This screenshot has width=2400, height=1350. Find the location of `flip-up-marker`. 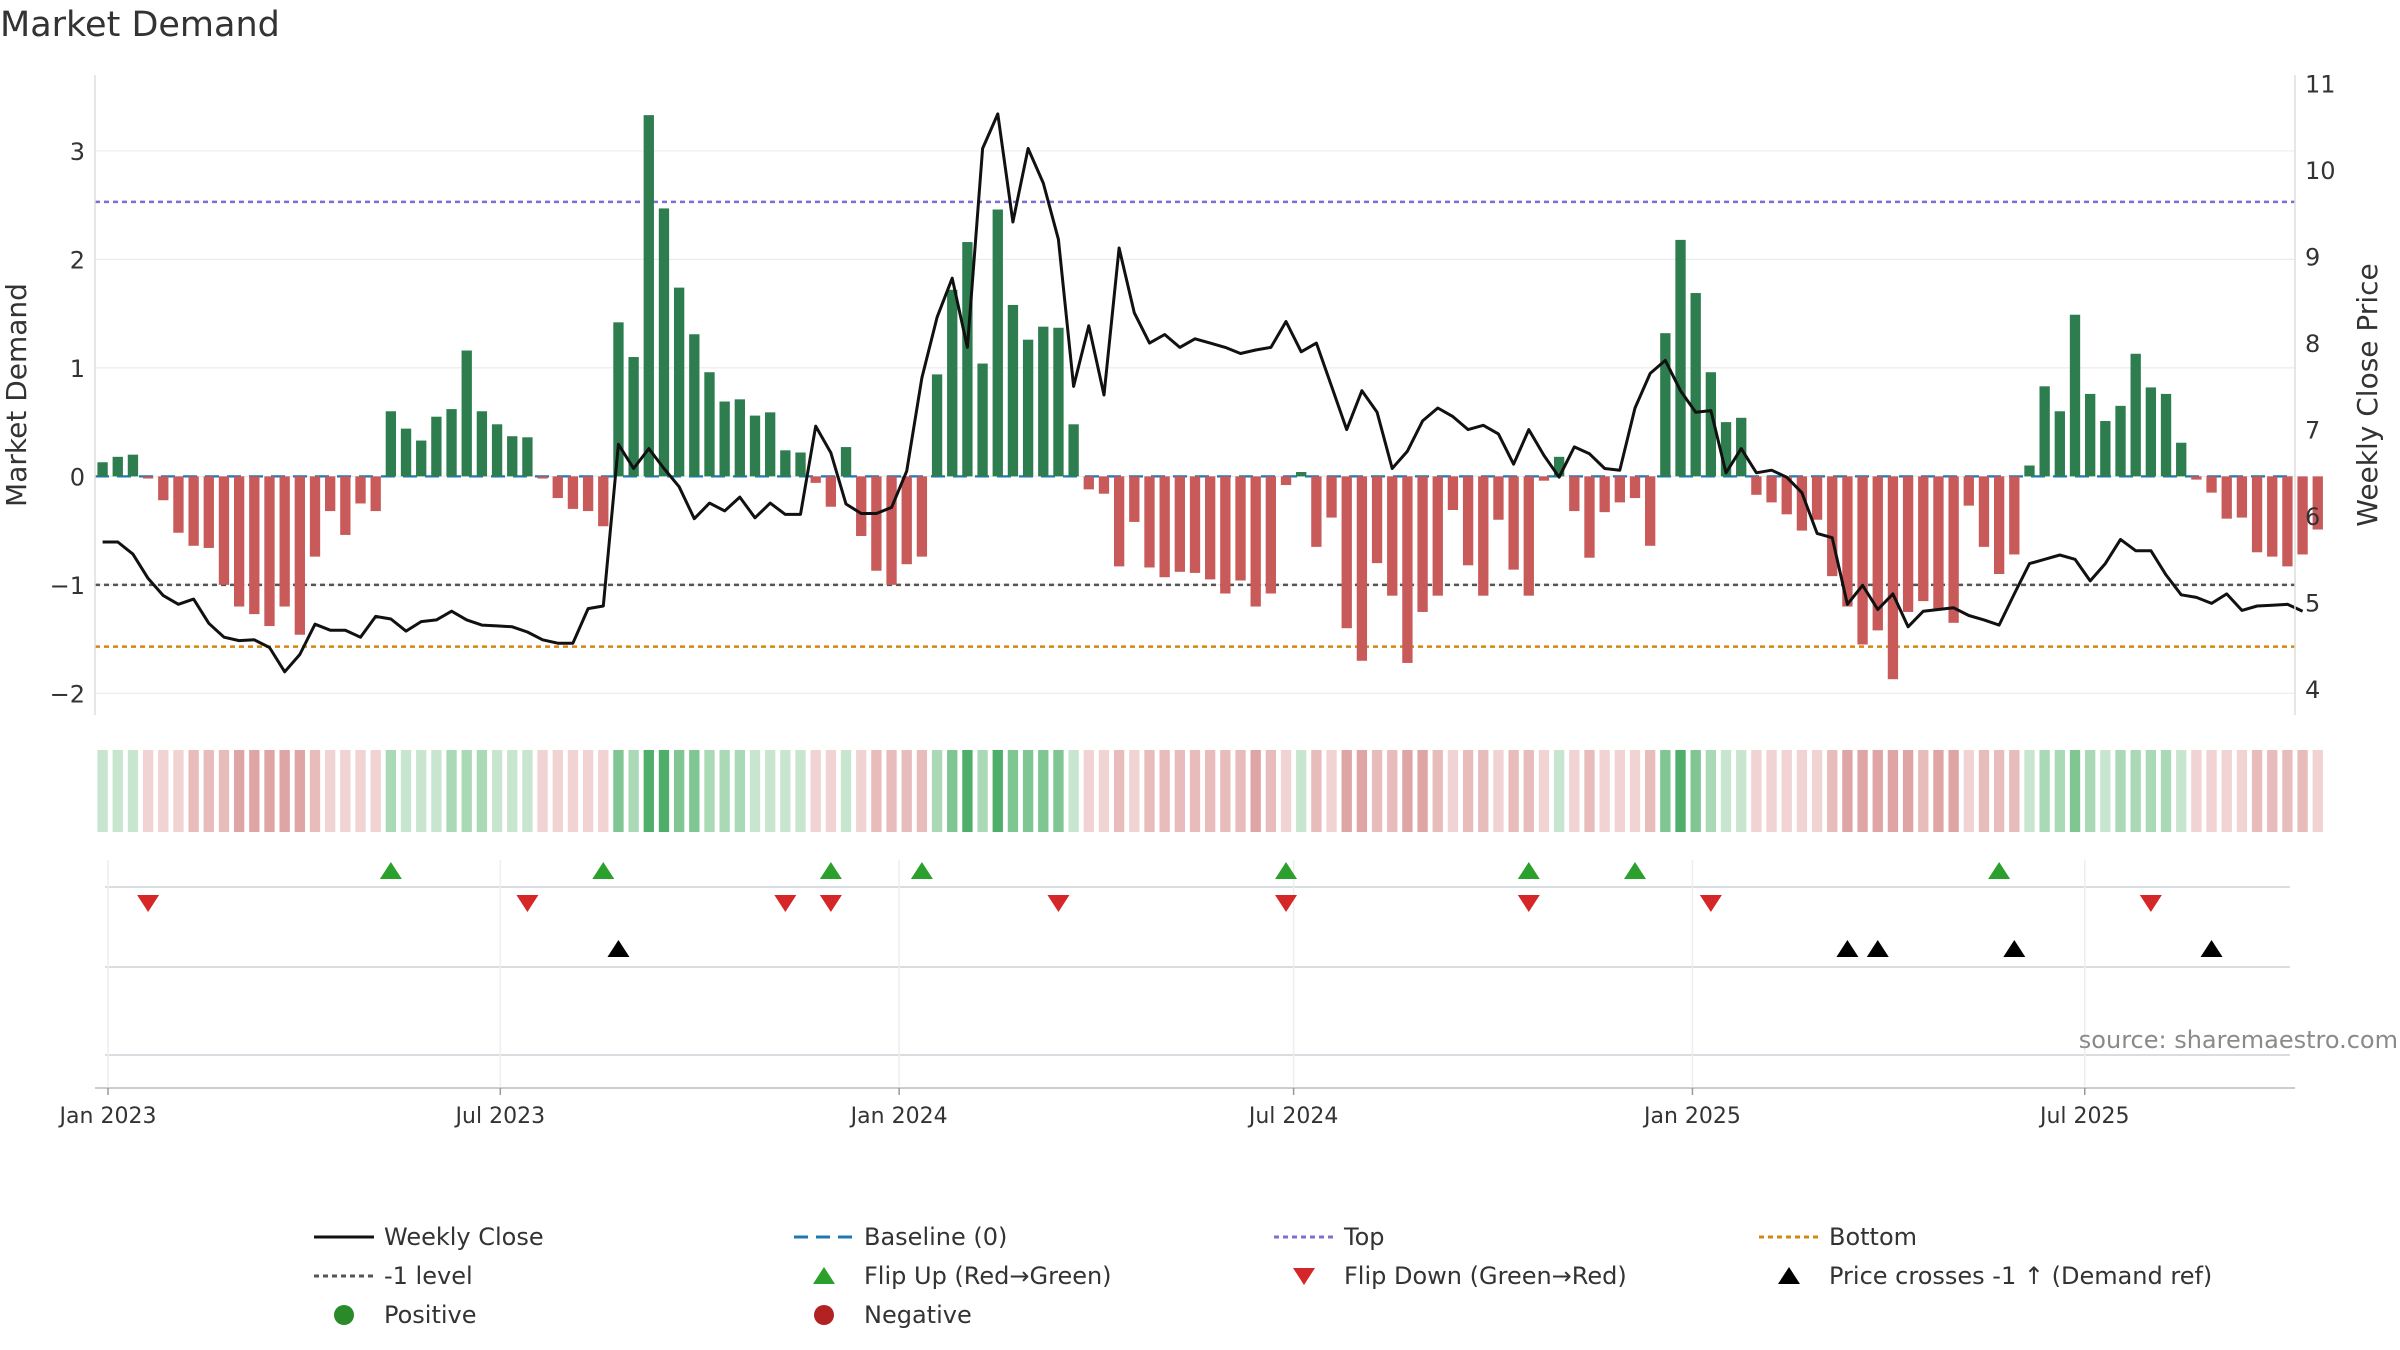

flip-up-marker is located at coordinates (1999, 870).